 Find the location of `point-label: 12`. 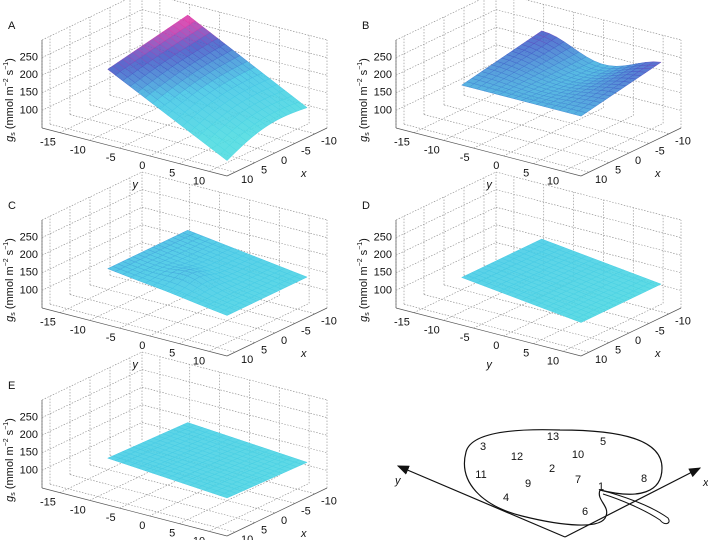

point-label: 12 is located at coordinates (517, 457).